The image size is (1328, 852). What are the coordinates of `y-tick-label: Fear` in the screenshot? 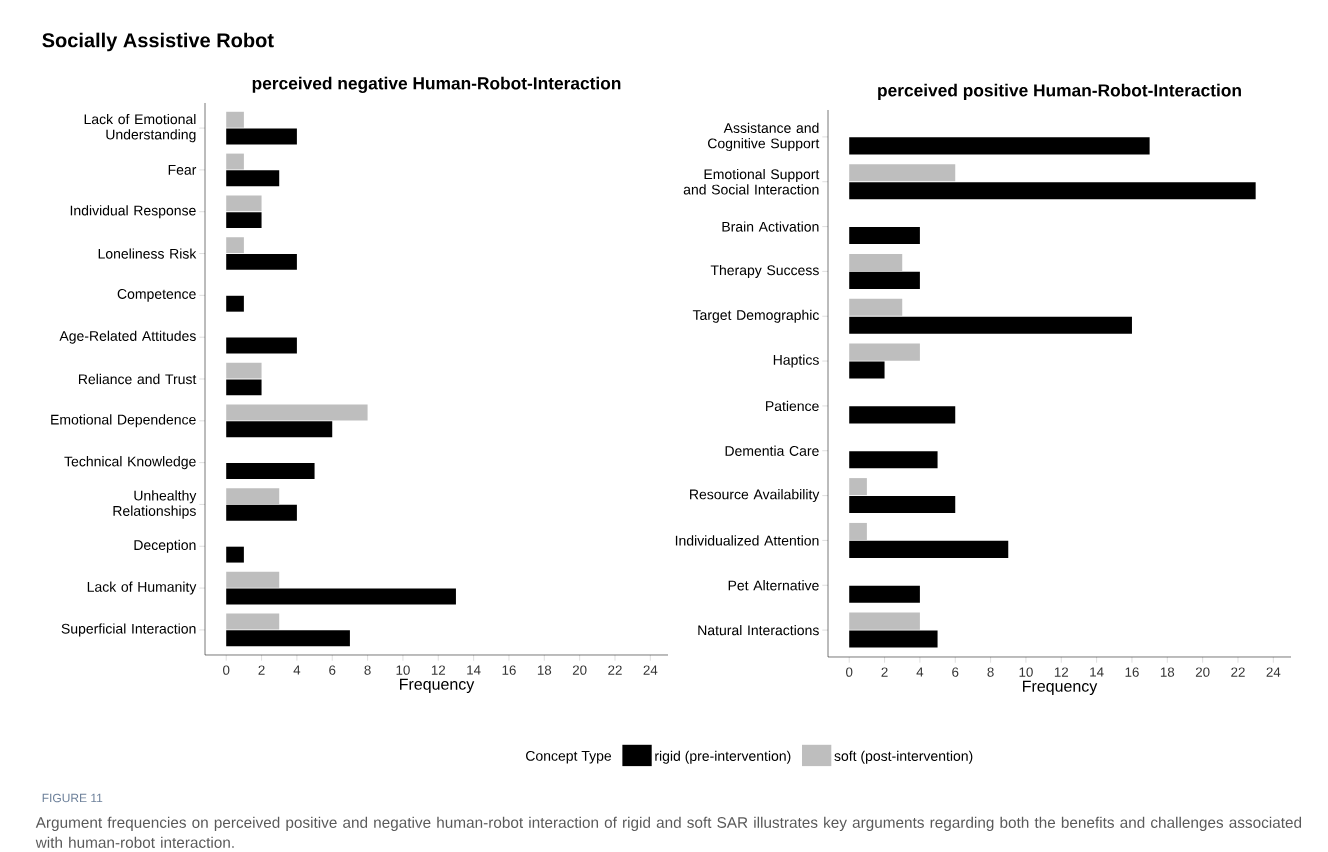 It's located at (182, 169).